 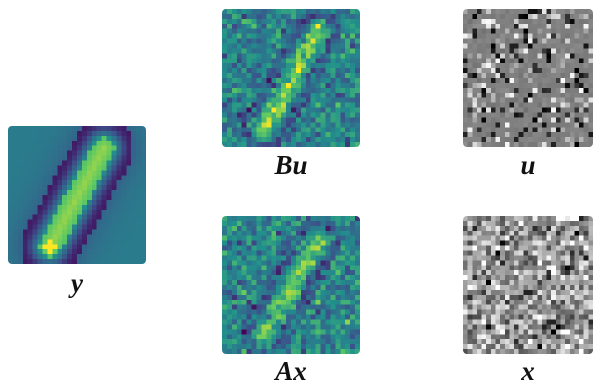 I want to click on image-bu-canvas, so click(x=291, y=78).